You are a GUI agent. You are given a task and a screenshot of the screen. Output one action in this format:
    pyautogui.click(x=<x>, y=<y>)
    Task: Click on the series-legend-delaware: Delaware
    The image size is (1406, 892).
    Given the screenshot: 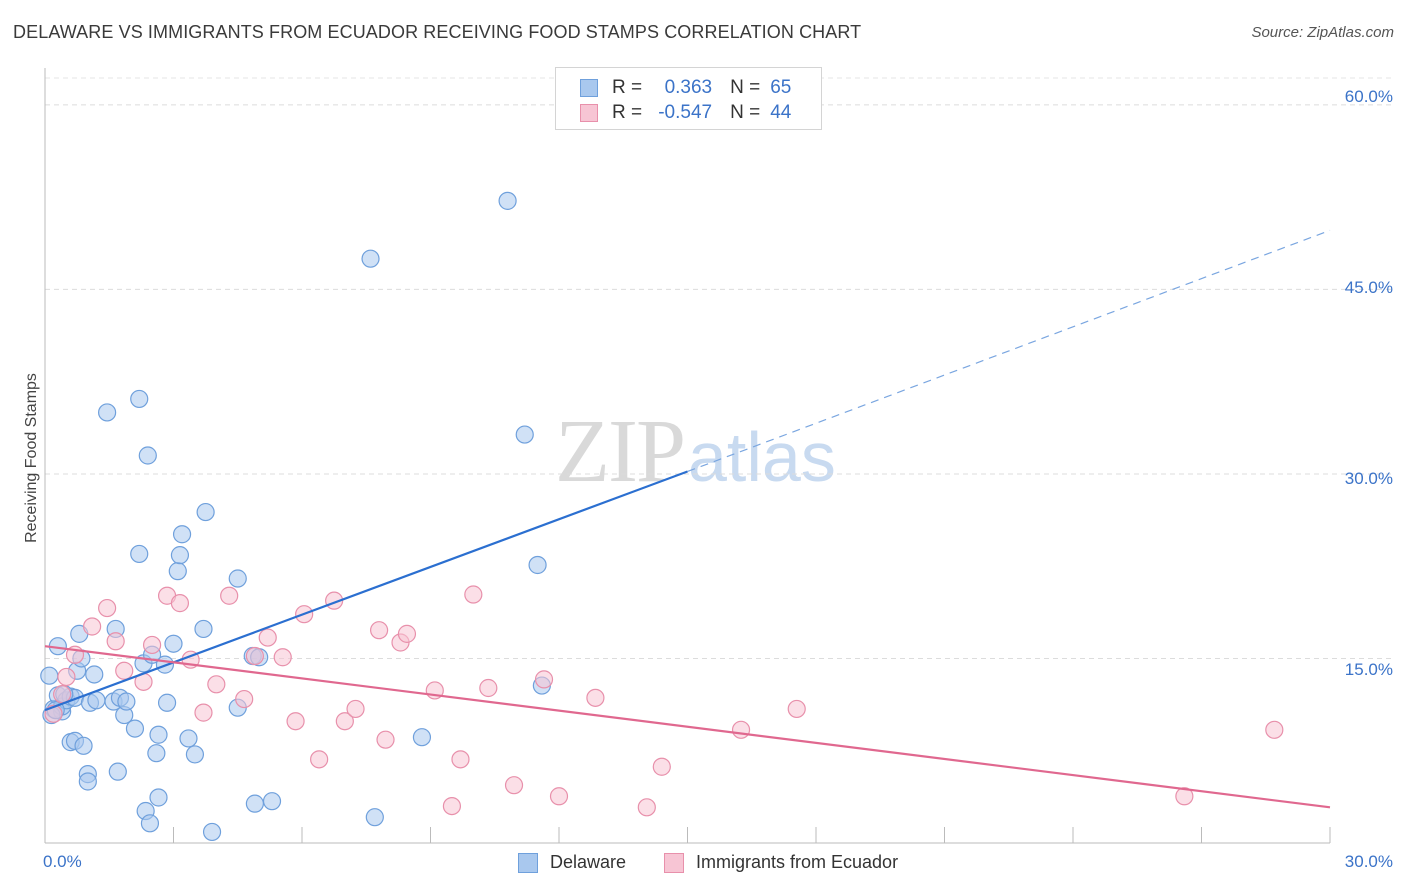 What is the action you would take?
    pyautogui.click(x=572, y=862)
    